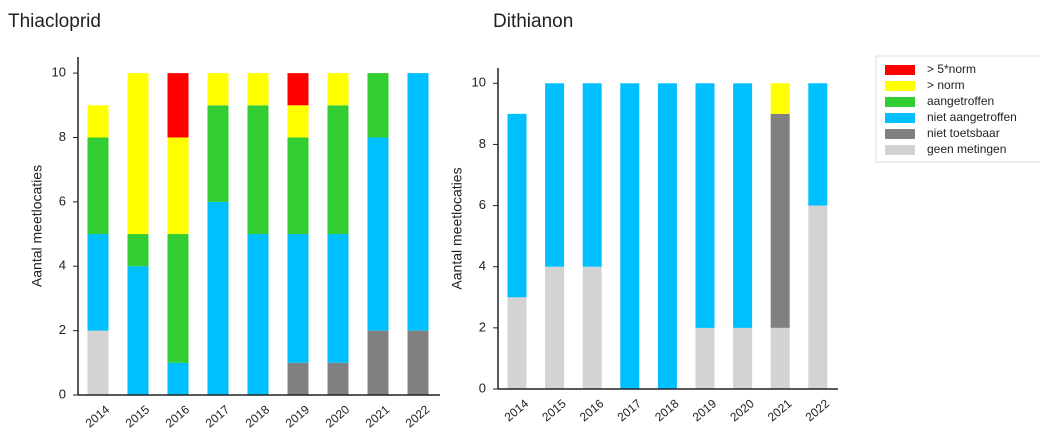  Describe the element at coordinates (54, 21) in the screenshot. I see `chart-title: Thiacloprid` at that location.